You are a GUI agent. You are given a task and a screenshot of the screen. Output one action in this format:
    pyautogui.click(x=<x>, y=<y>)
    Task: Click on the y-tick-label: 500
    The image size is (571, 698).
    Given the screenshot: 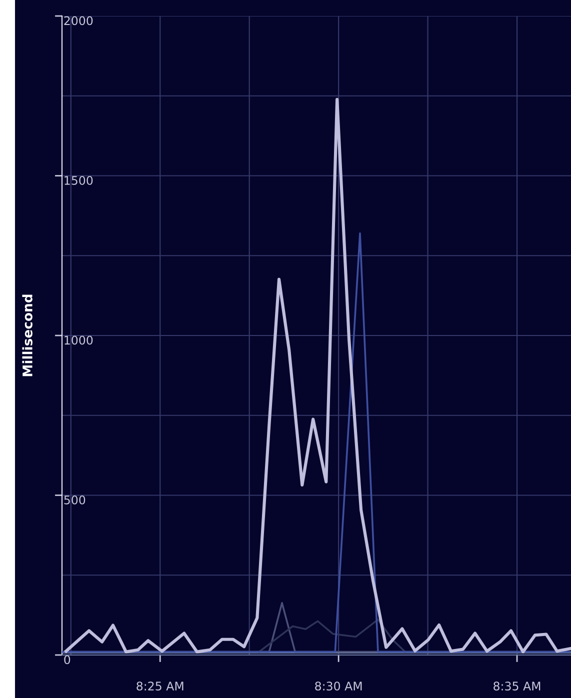 What is the action you would take?
    pyautogui.click(x=75, y=499)
    